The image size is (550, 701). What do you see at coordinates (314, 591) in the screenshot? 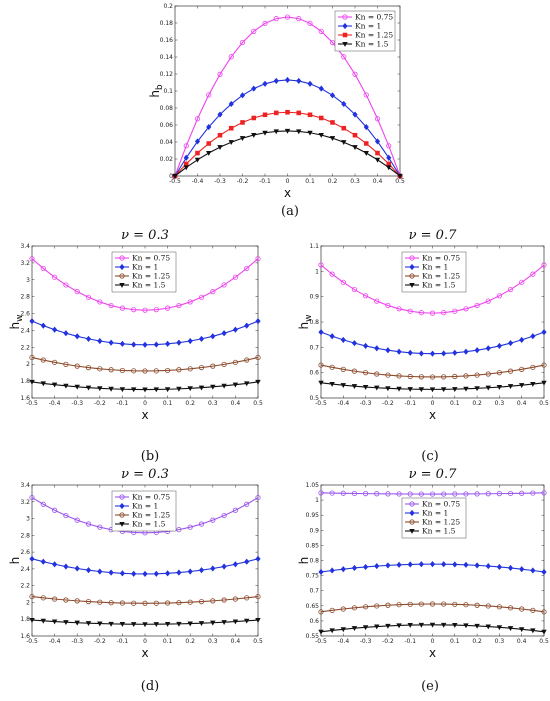
I see `y-tick-label: 0.7` at bounding box center [314, 591].